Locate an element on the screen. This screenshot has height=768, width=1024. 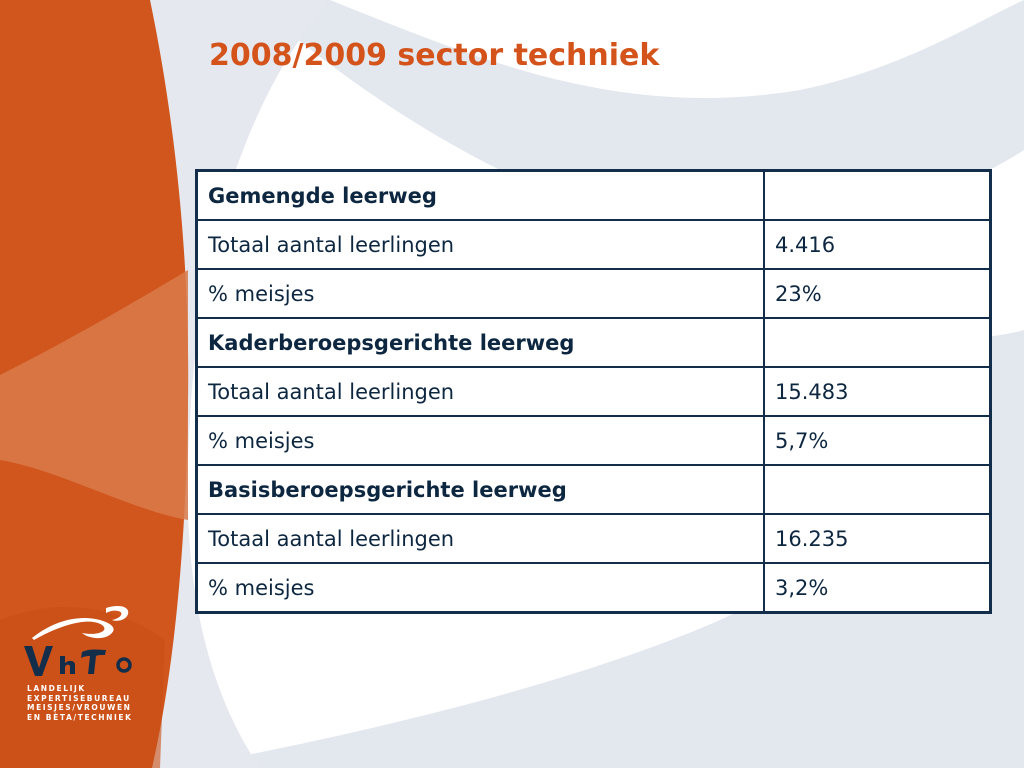
slide-title: 2008/2009 sector techniek is located at coordinates (434, 55).